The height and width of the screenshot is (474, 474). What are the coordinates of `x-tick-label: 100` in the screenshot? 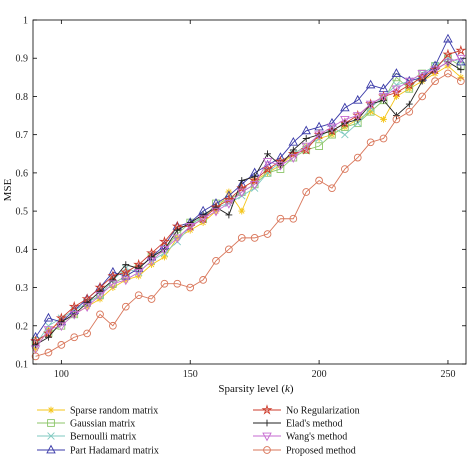 It's located at (61, 374).